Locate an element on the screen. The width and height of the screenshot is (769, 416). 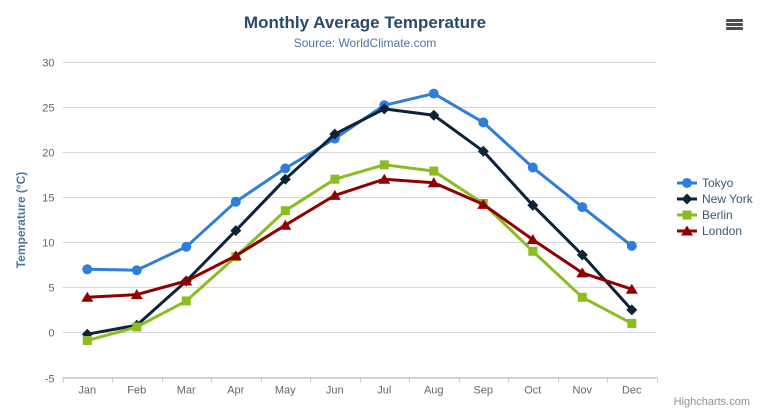
legend-item-berlin: Berlin is located at coordinates (714, 215).